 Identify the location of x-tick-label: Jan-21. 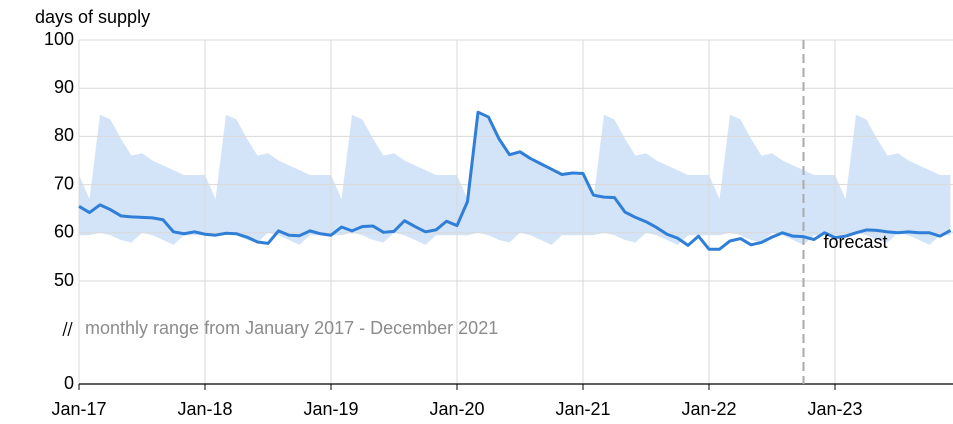
(582, 409).